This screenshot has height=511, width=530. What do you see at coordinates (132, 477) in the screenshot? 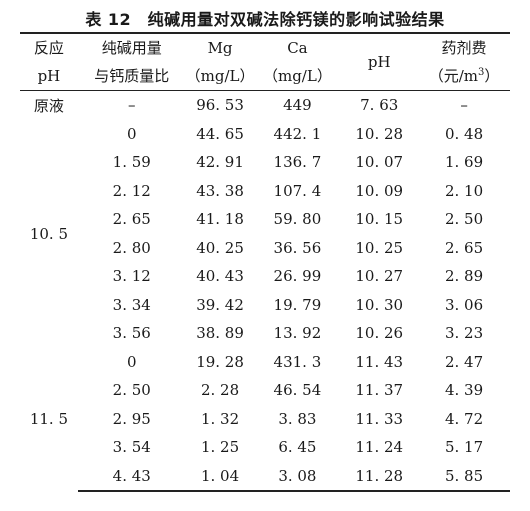
I see `cell-ratio: 4. 43` at bounding box center [132, 477].